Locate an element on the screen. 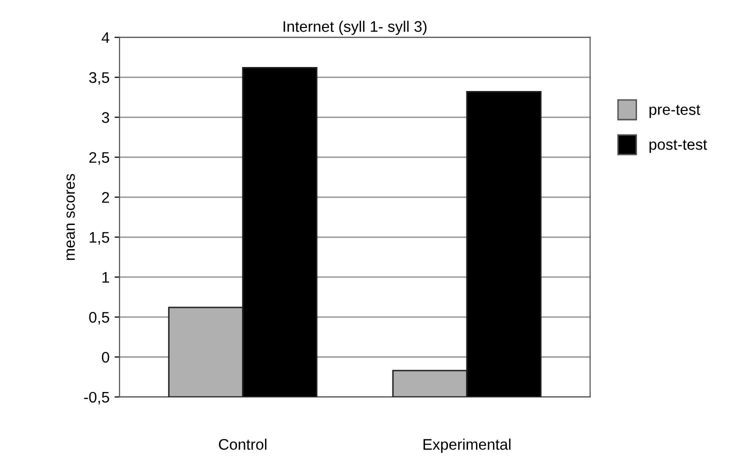  y-tick-label: 1 is located at coordinates (106, 277).